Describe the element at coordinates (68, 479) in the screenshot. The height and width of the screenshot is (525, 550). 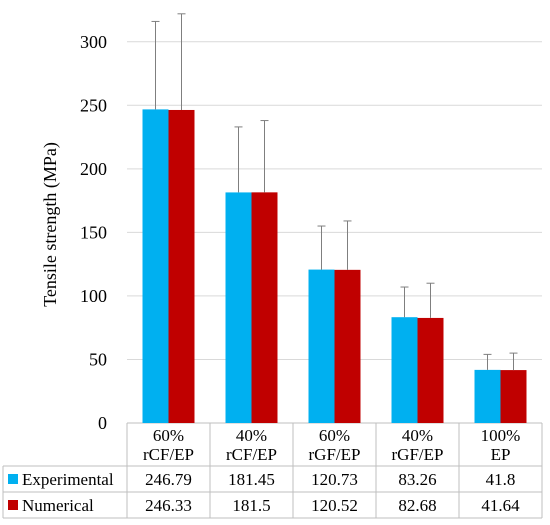
I see `legend-label: Experimental` at that location.